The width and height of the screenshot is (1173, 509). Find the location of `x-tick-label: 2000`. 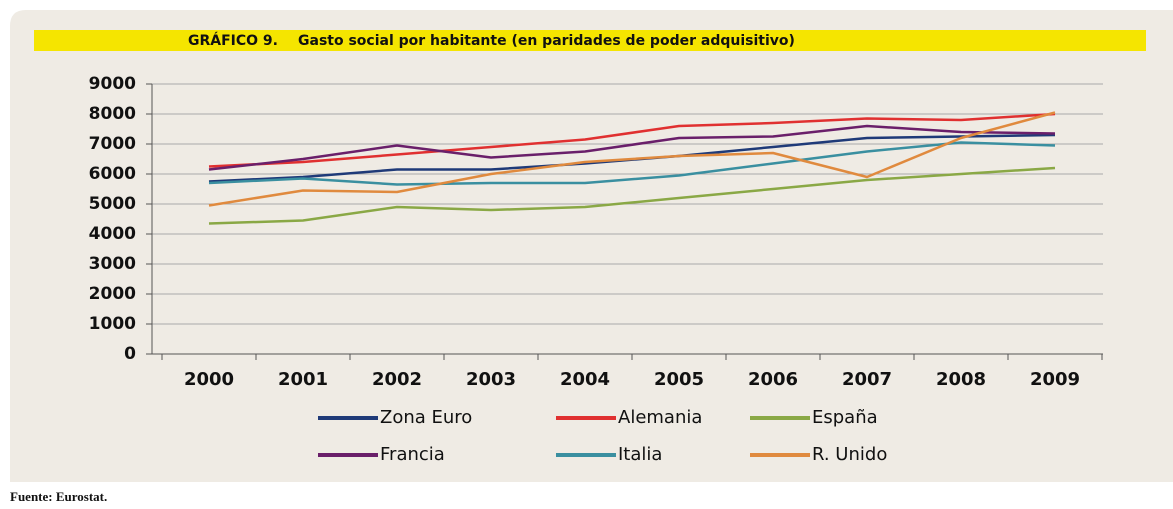

x-tick-label: 2000 is located at coordinates (209, 379).